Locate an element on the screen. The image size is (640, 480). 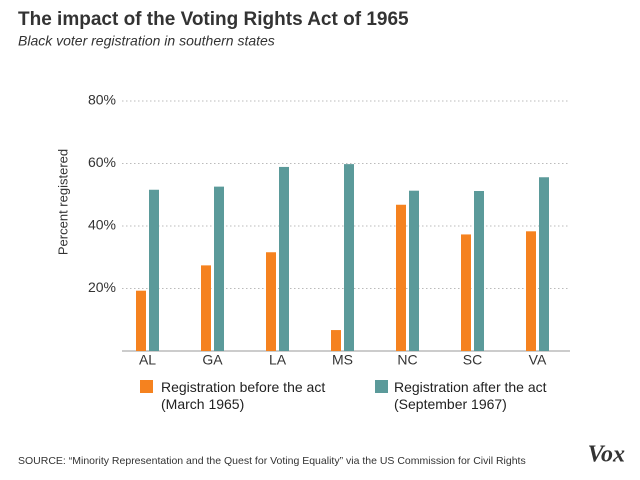
x-tick-label: NC is located at coordinates (407, 360).